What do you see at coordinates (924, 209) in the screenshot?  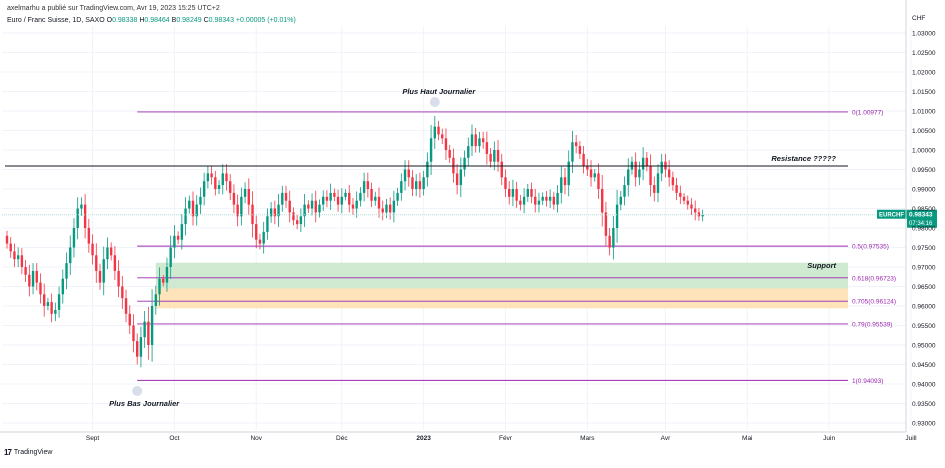 I see `y-tick-label: 0.98500` at bounding box center [924, 209].